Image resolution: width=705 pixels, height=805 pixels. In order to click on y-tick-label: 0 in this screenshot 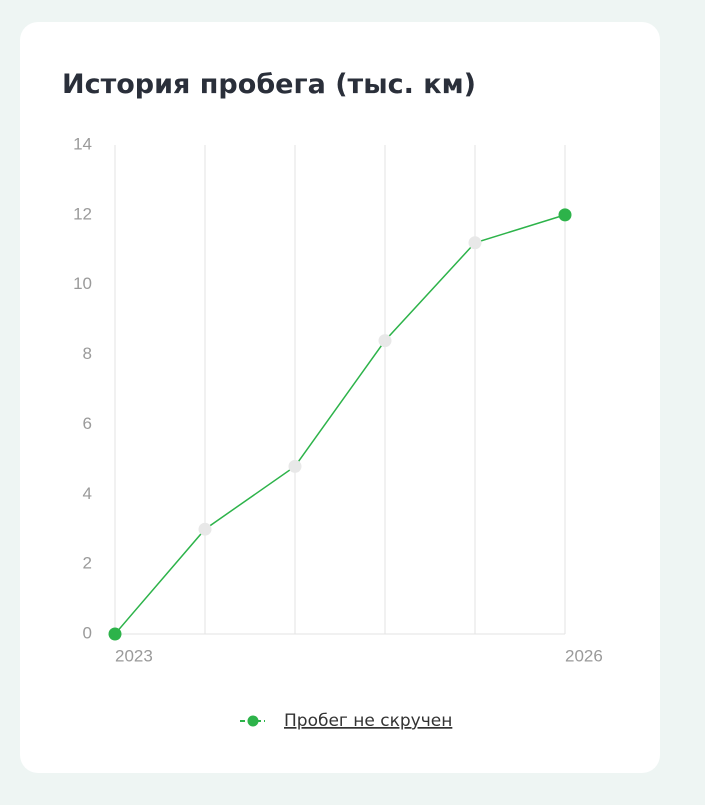, I will do `click(87, 632)`.